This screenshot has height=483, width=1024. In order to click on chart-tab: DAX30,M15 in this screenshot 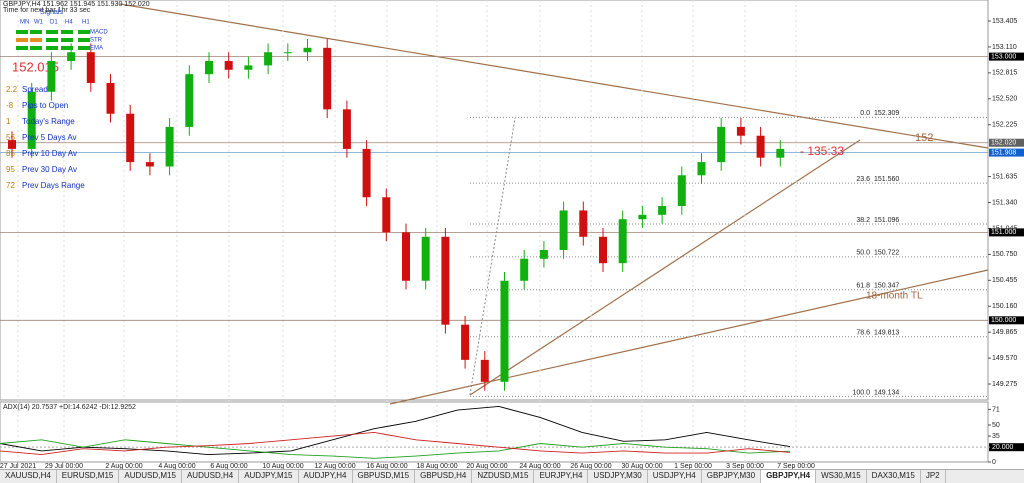, I will do `click(894, 476)`.